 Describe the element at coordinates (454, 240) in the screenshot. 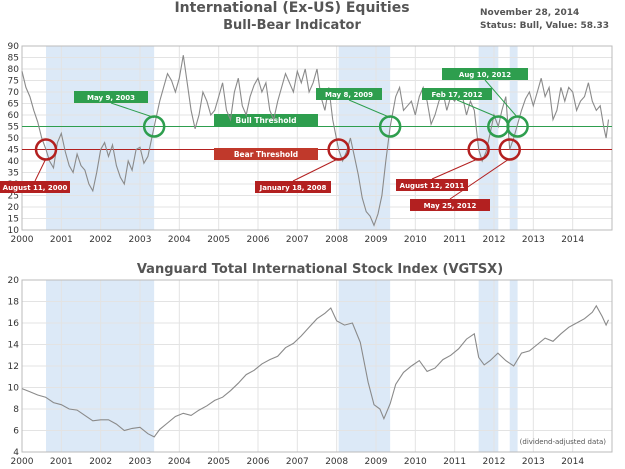

I see `indicator-x-tick-label: 2011` at that location.